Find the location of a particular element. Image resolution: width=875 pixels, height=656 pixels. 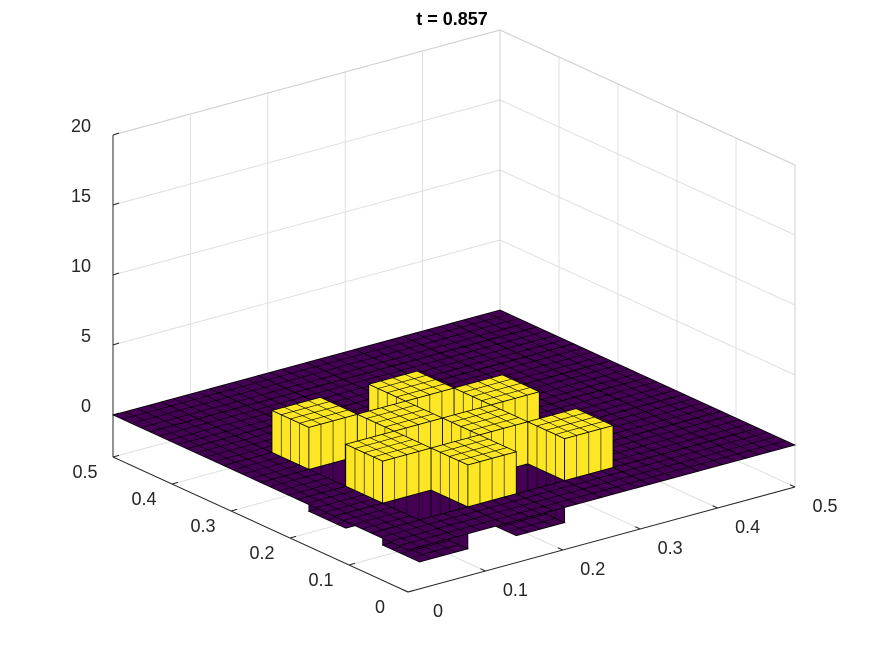

z-tick-label: 15 is located at coordinates (81, 196).